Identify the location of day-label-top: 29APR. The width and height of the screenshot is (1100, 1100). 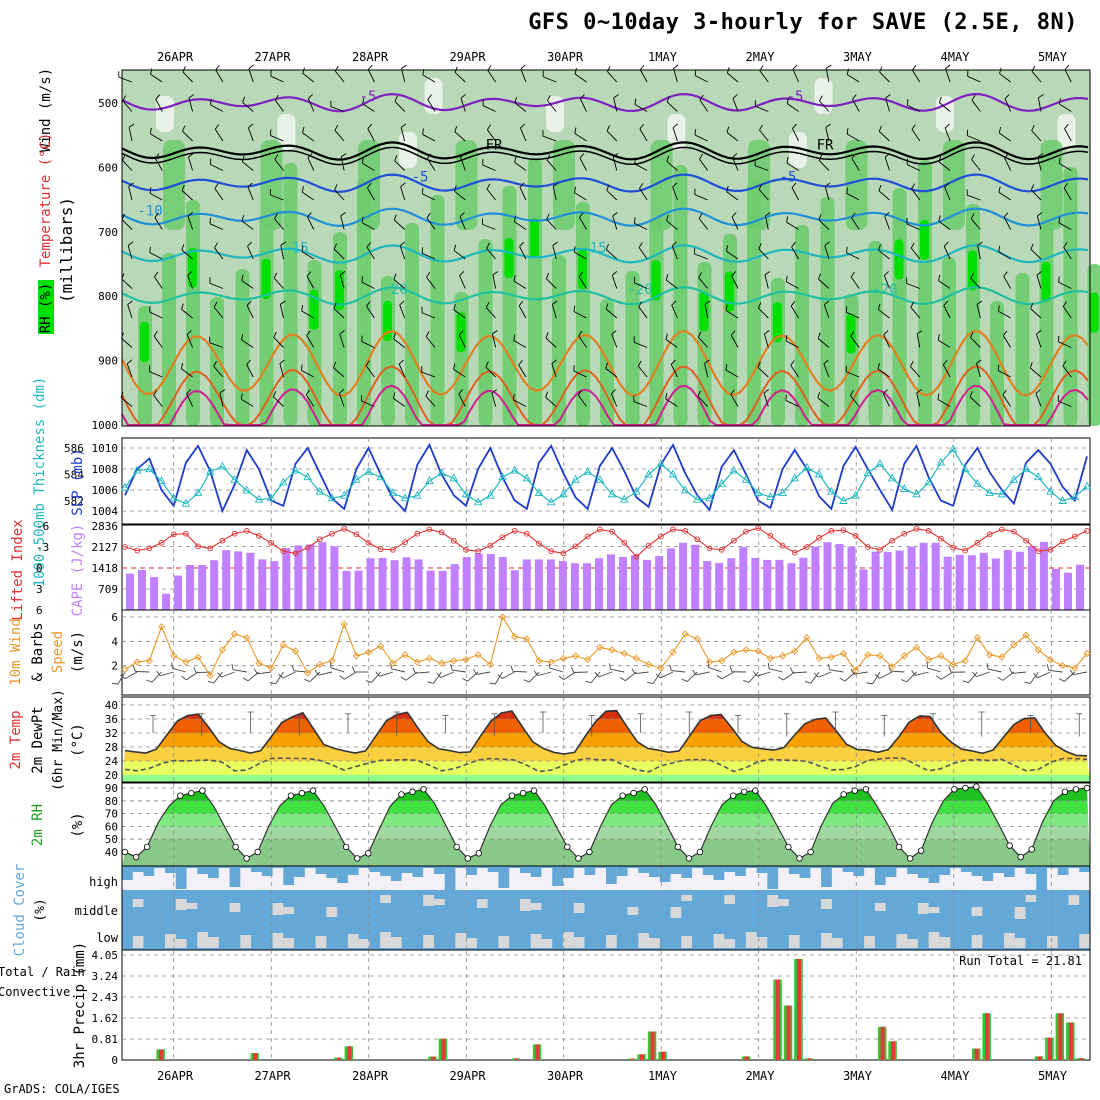
(467, 57).